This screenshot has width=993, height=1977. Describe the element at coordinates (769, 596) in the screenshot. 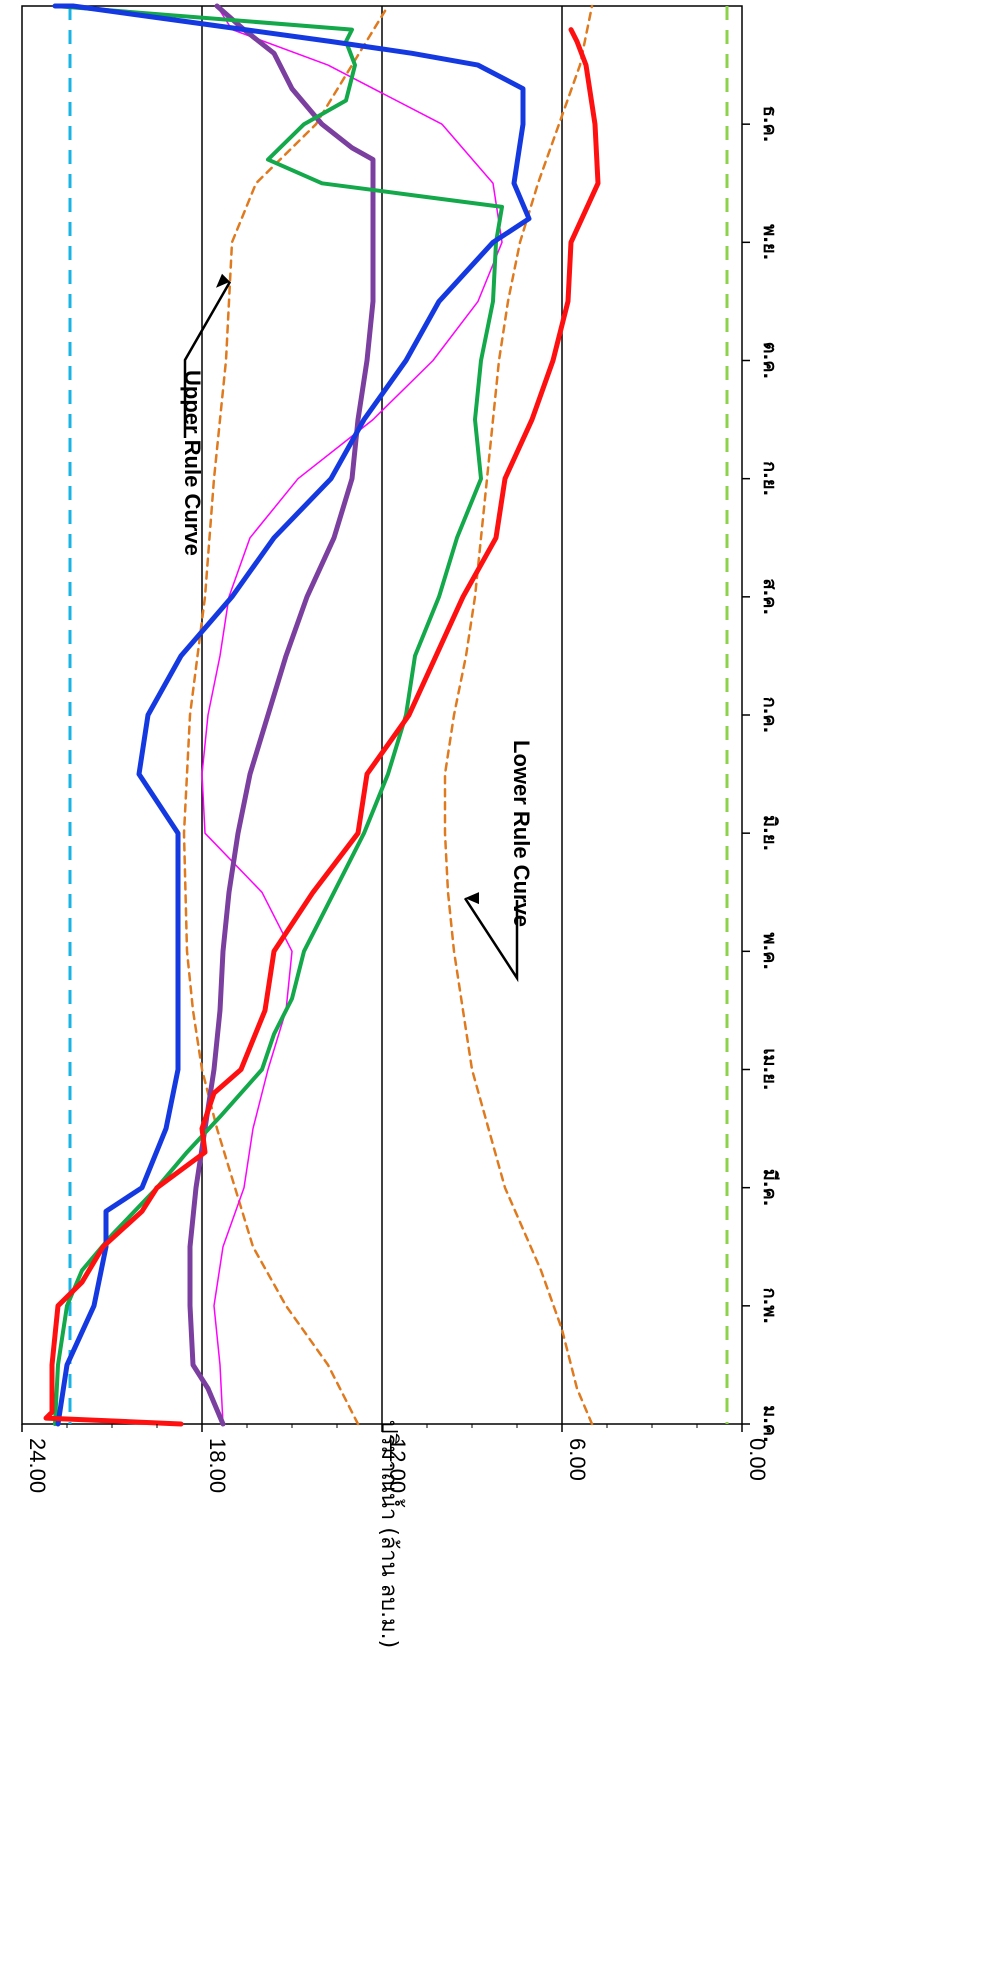

I see `month-label-7: ส.ค.` at that location.